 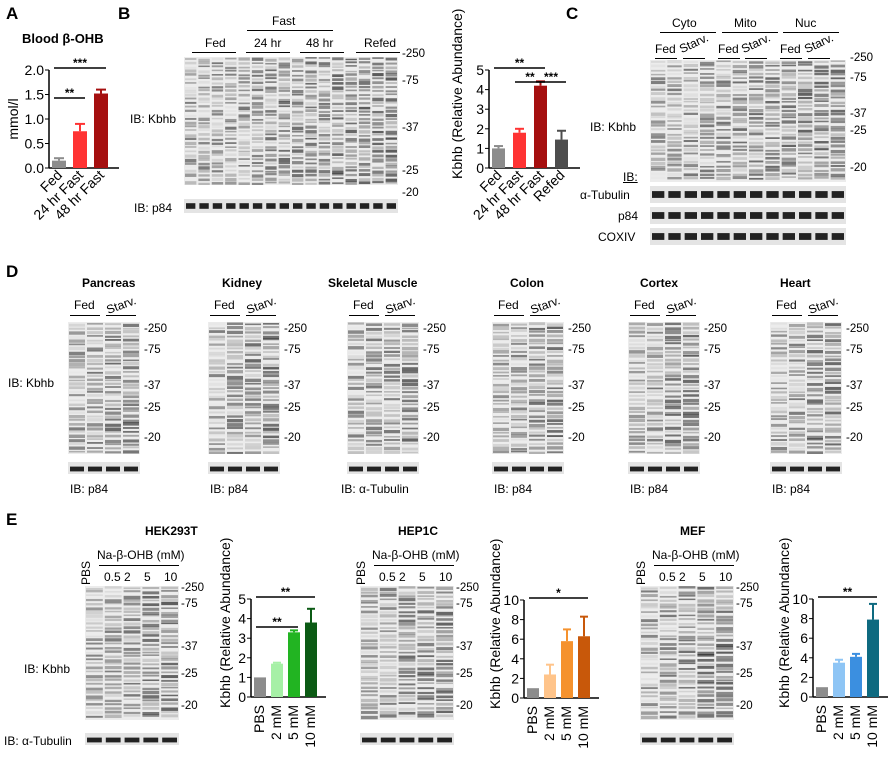 I want to click on mw-marker: -25, so click(x=576, y=408).